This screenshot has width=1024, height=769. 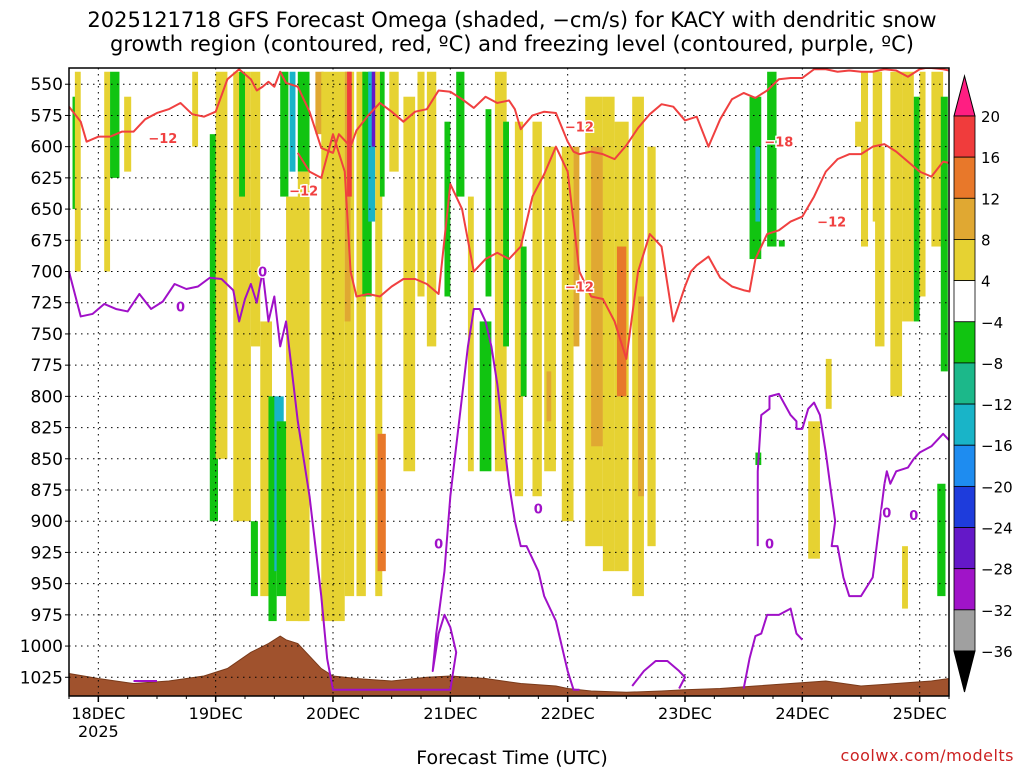 I want to click on y-tick-label: 600, so click(x=47, y=148).